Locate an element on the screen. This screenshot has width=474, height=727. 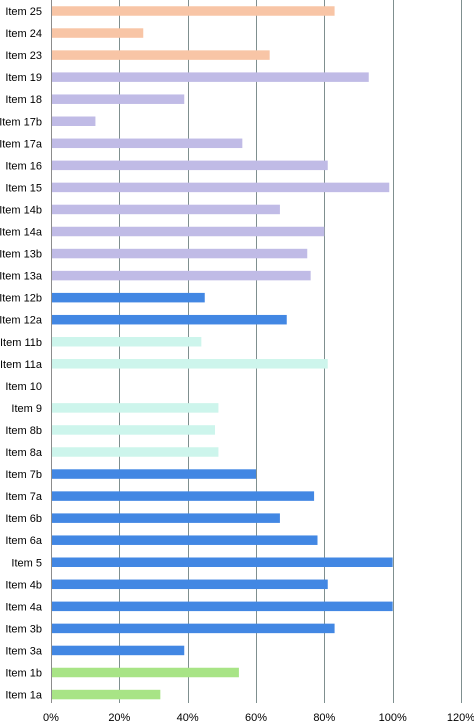
category-label: Item 24 is located at coordinates (23, 34).